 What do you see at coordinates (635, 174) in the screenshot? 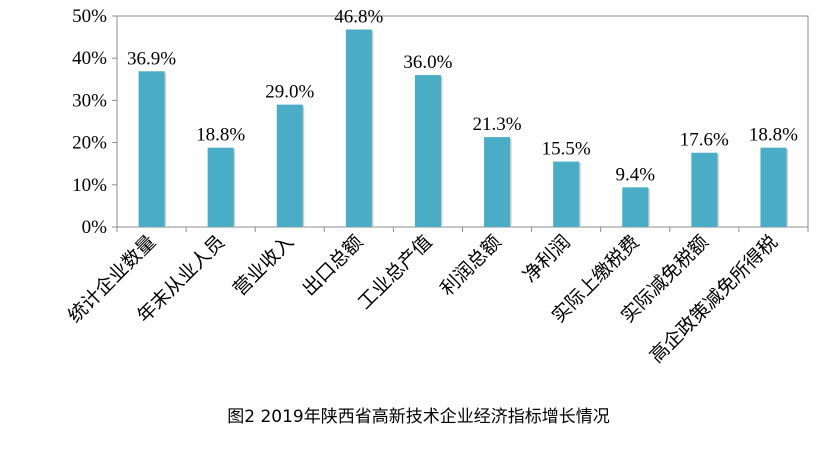
I see `data-label: 9.4%` at bounding box center [635, 174].